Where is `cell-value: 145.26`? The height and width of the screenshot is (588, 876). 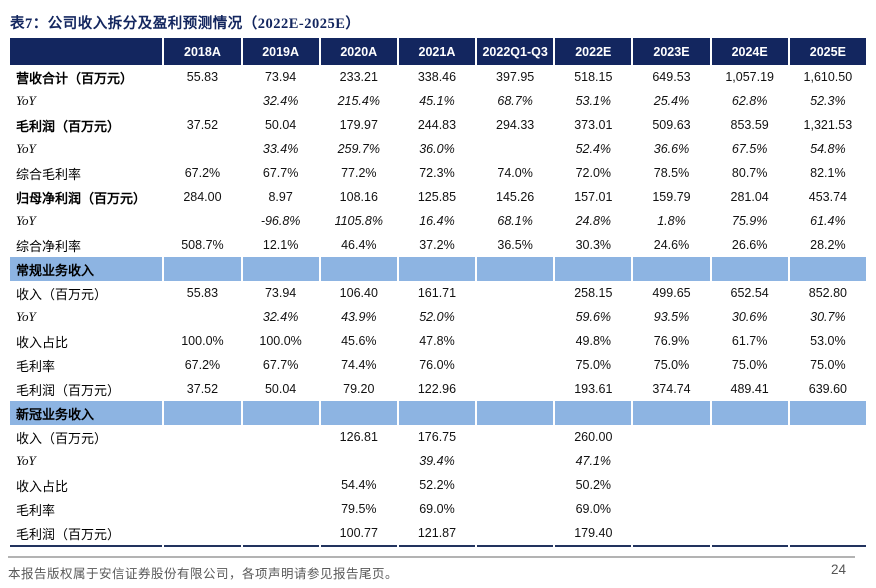
cell-value: 145.26 is located at coordinates (515, 197).